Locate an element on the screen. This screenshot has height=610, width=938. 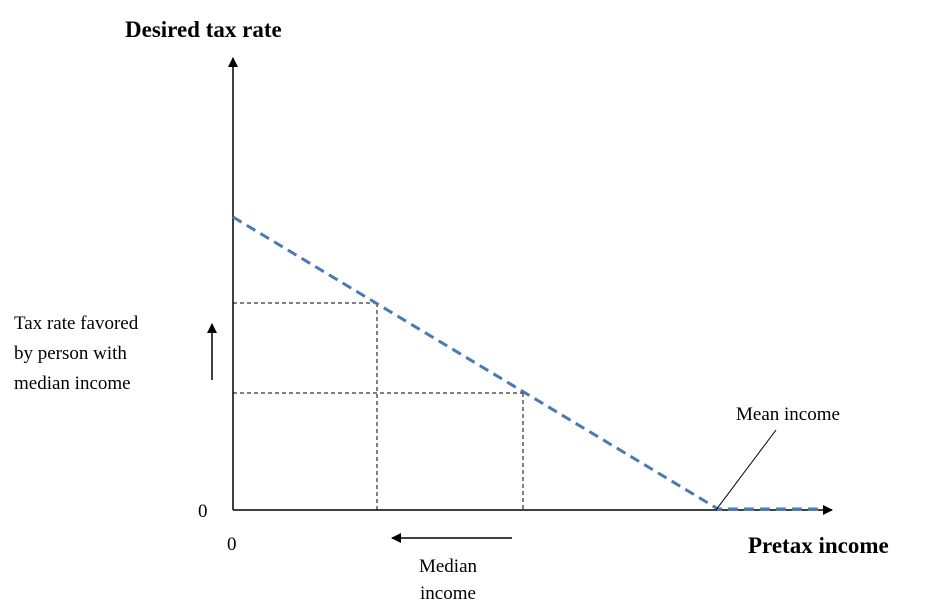
annotation-line: by person with is located at coordinates (70, 353).